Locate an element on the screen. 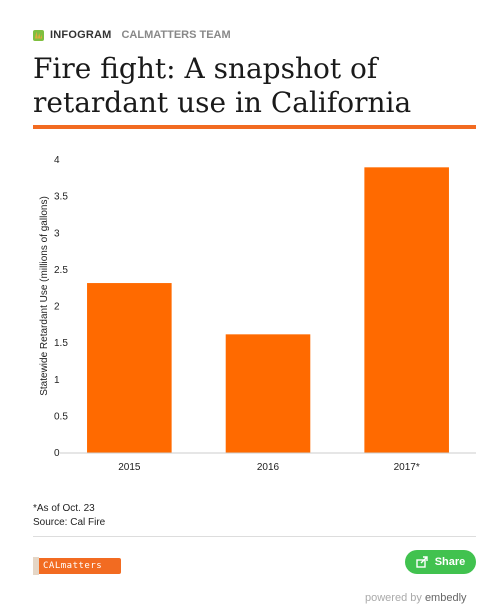 This screenshot has width=492, height=616. y-ticks: 0 0.5 1 1.5 2 2.5 3 3.5 4 is located at coordinates (61, 307).